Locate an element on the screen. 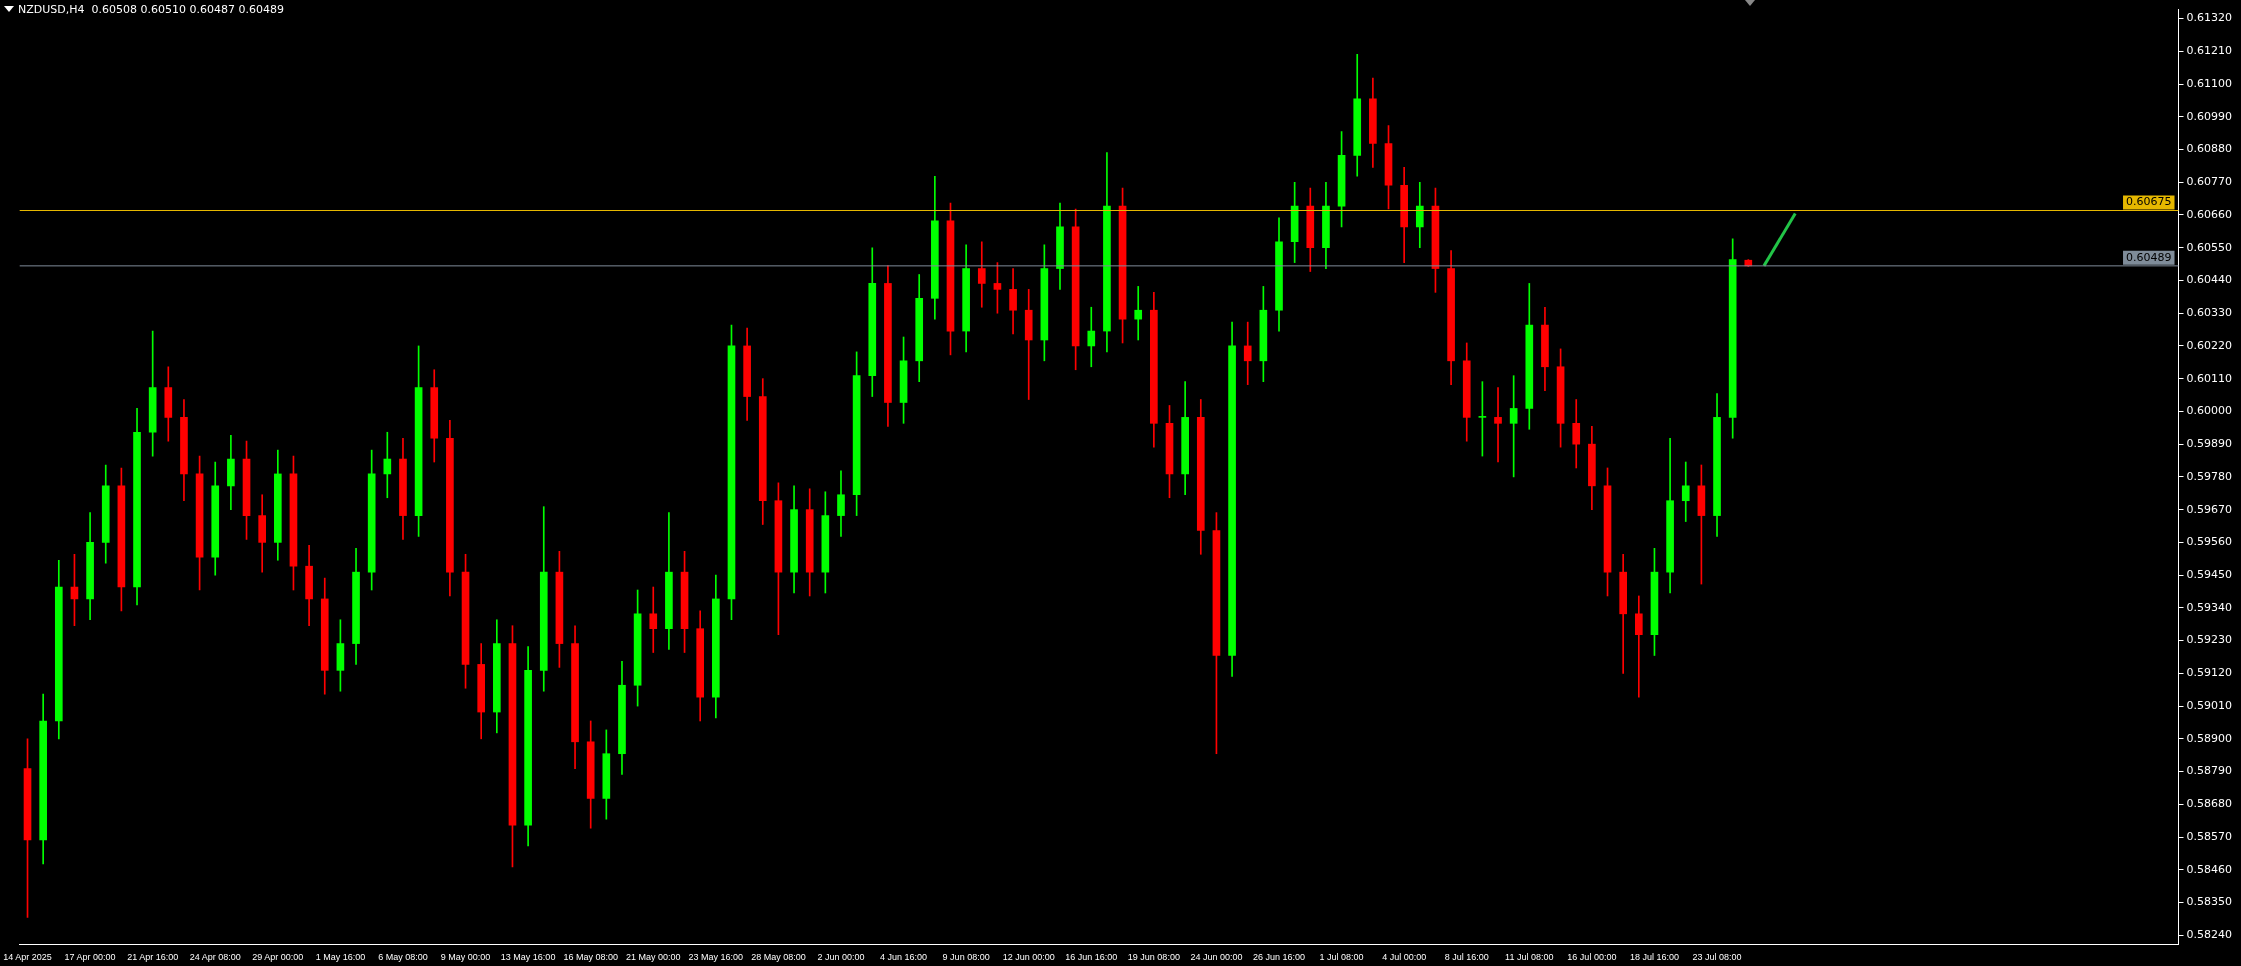 This screenshot has width=2241, height=966. x-tick-label: 28 May 08:00 is located at coordinates (778, 957).